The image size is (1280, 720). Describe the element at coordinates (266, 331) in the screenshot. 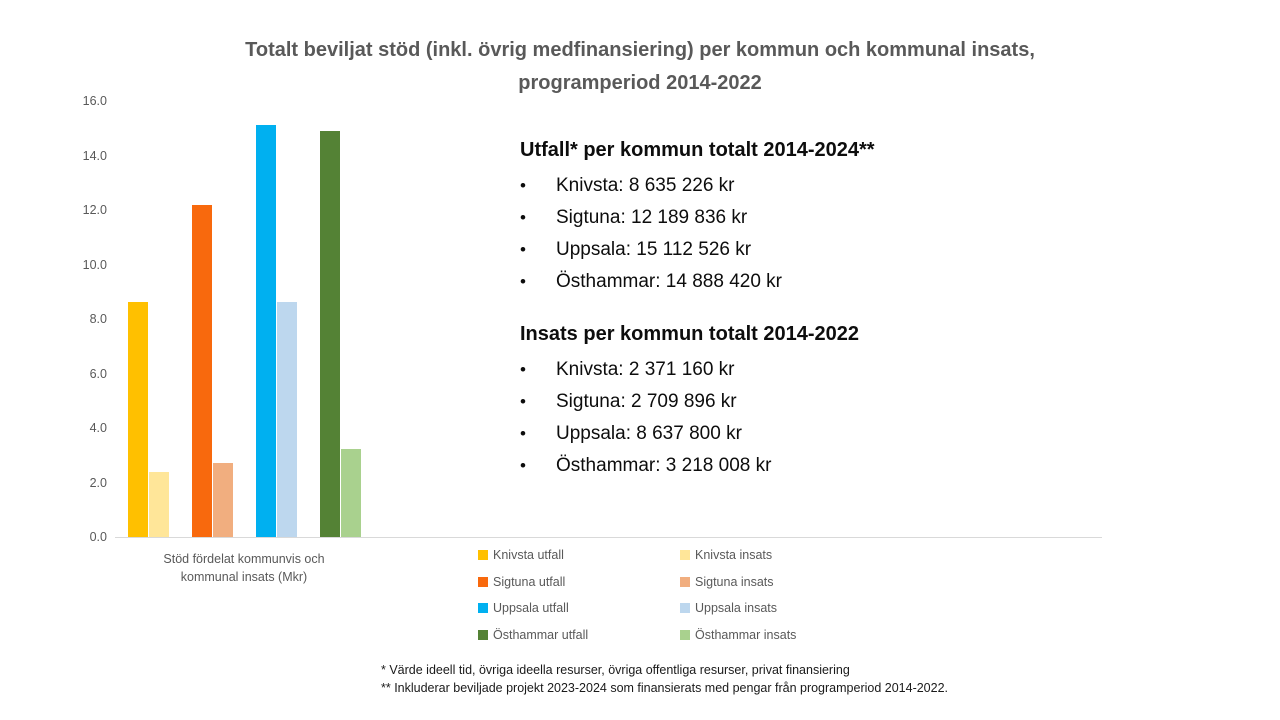

I see `bar-uppsala-utfall` at that location.